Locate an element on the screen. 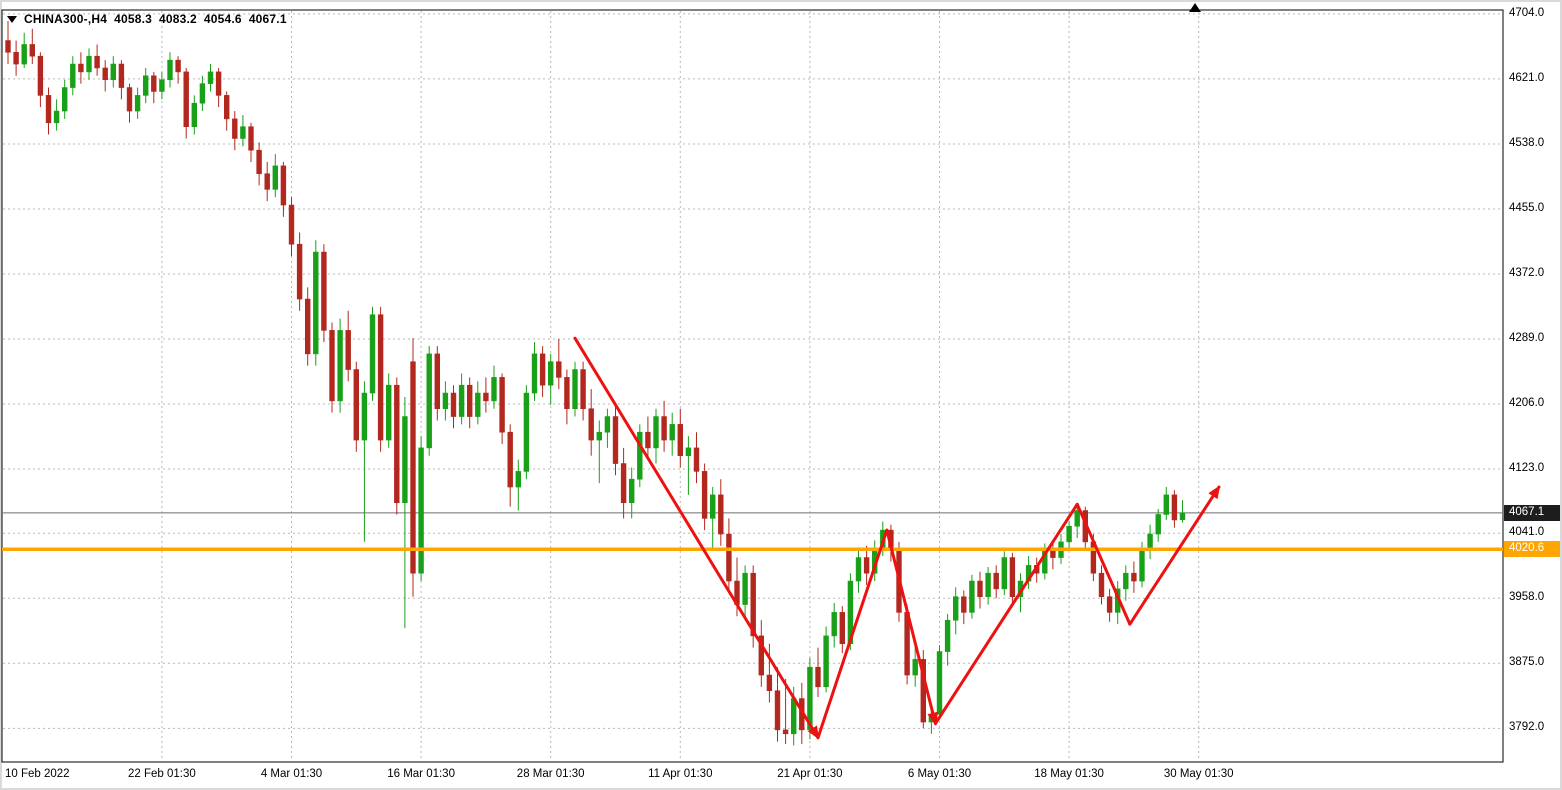 This screenshot has height=790, width=1562. y-axis-label: 3792.0 is located at coordinates (1527, 727).